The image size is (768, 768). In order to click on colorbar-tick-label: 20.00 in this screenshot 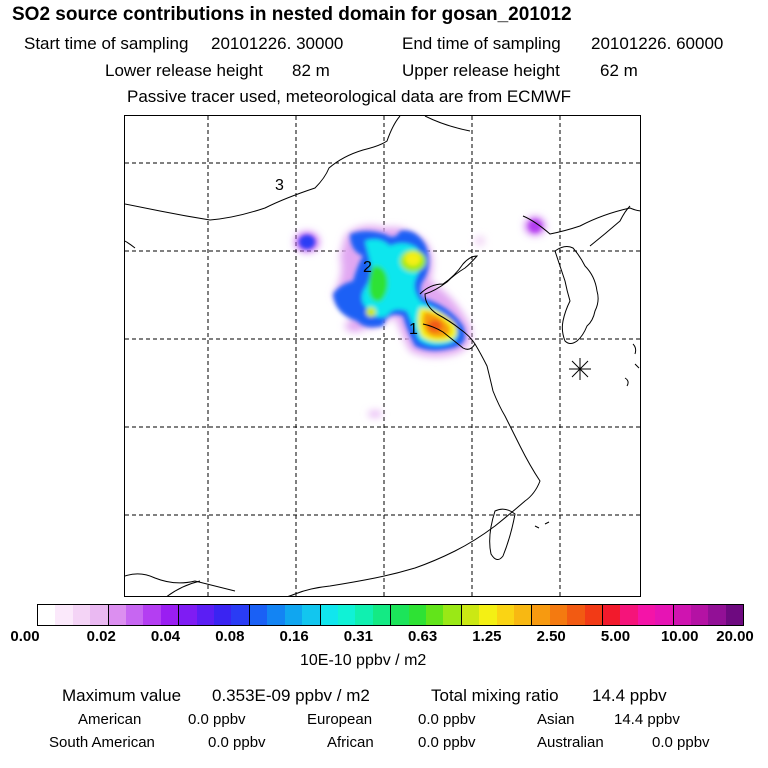, I will do `click(735, 636)`.